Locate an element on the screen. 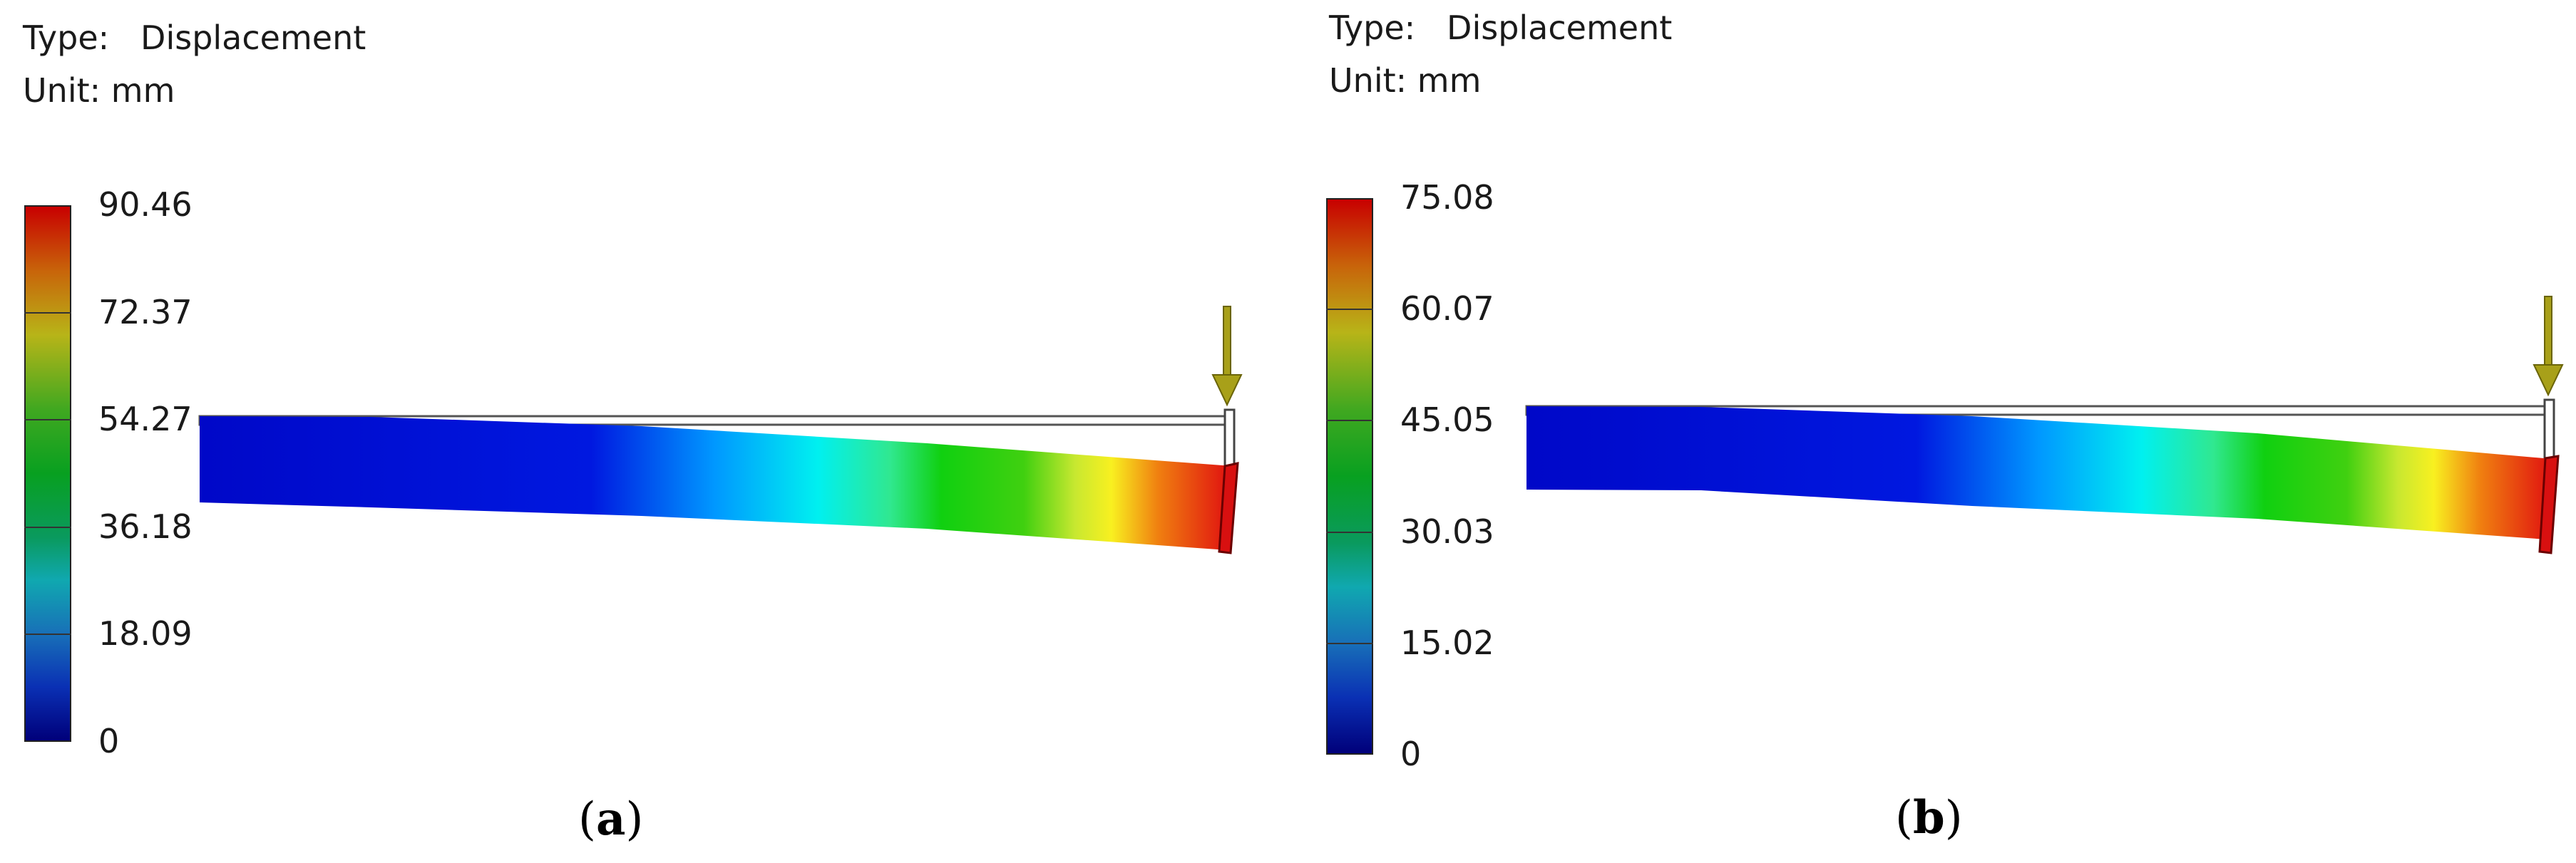 This screenshot has height=863, width=2576. legend-tick-label: 90.46 is located at coordinates (145, 204).